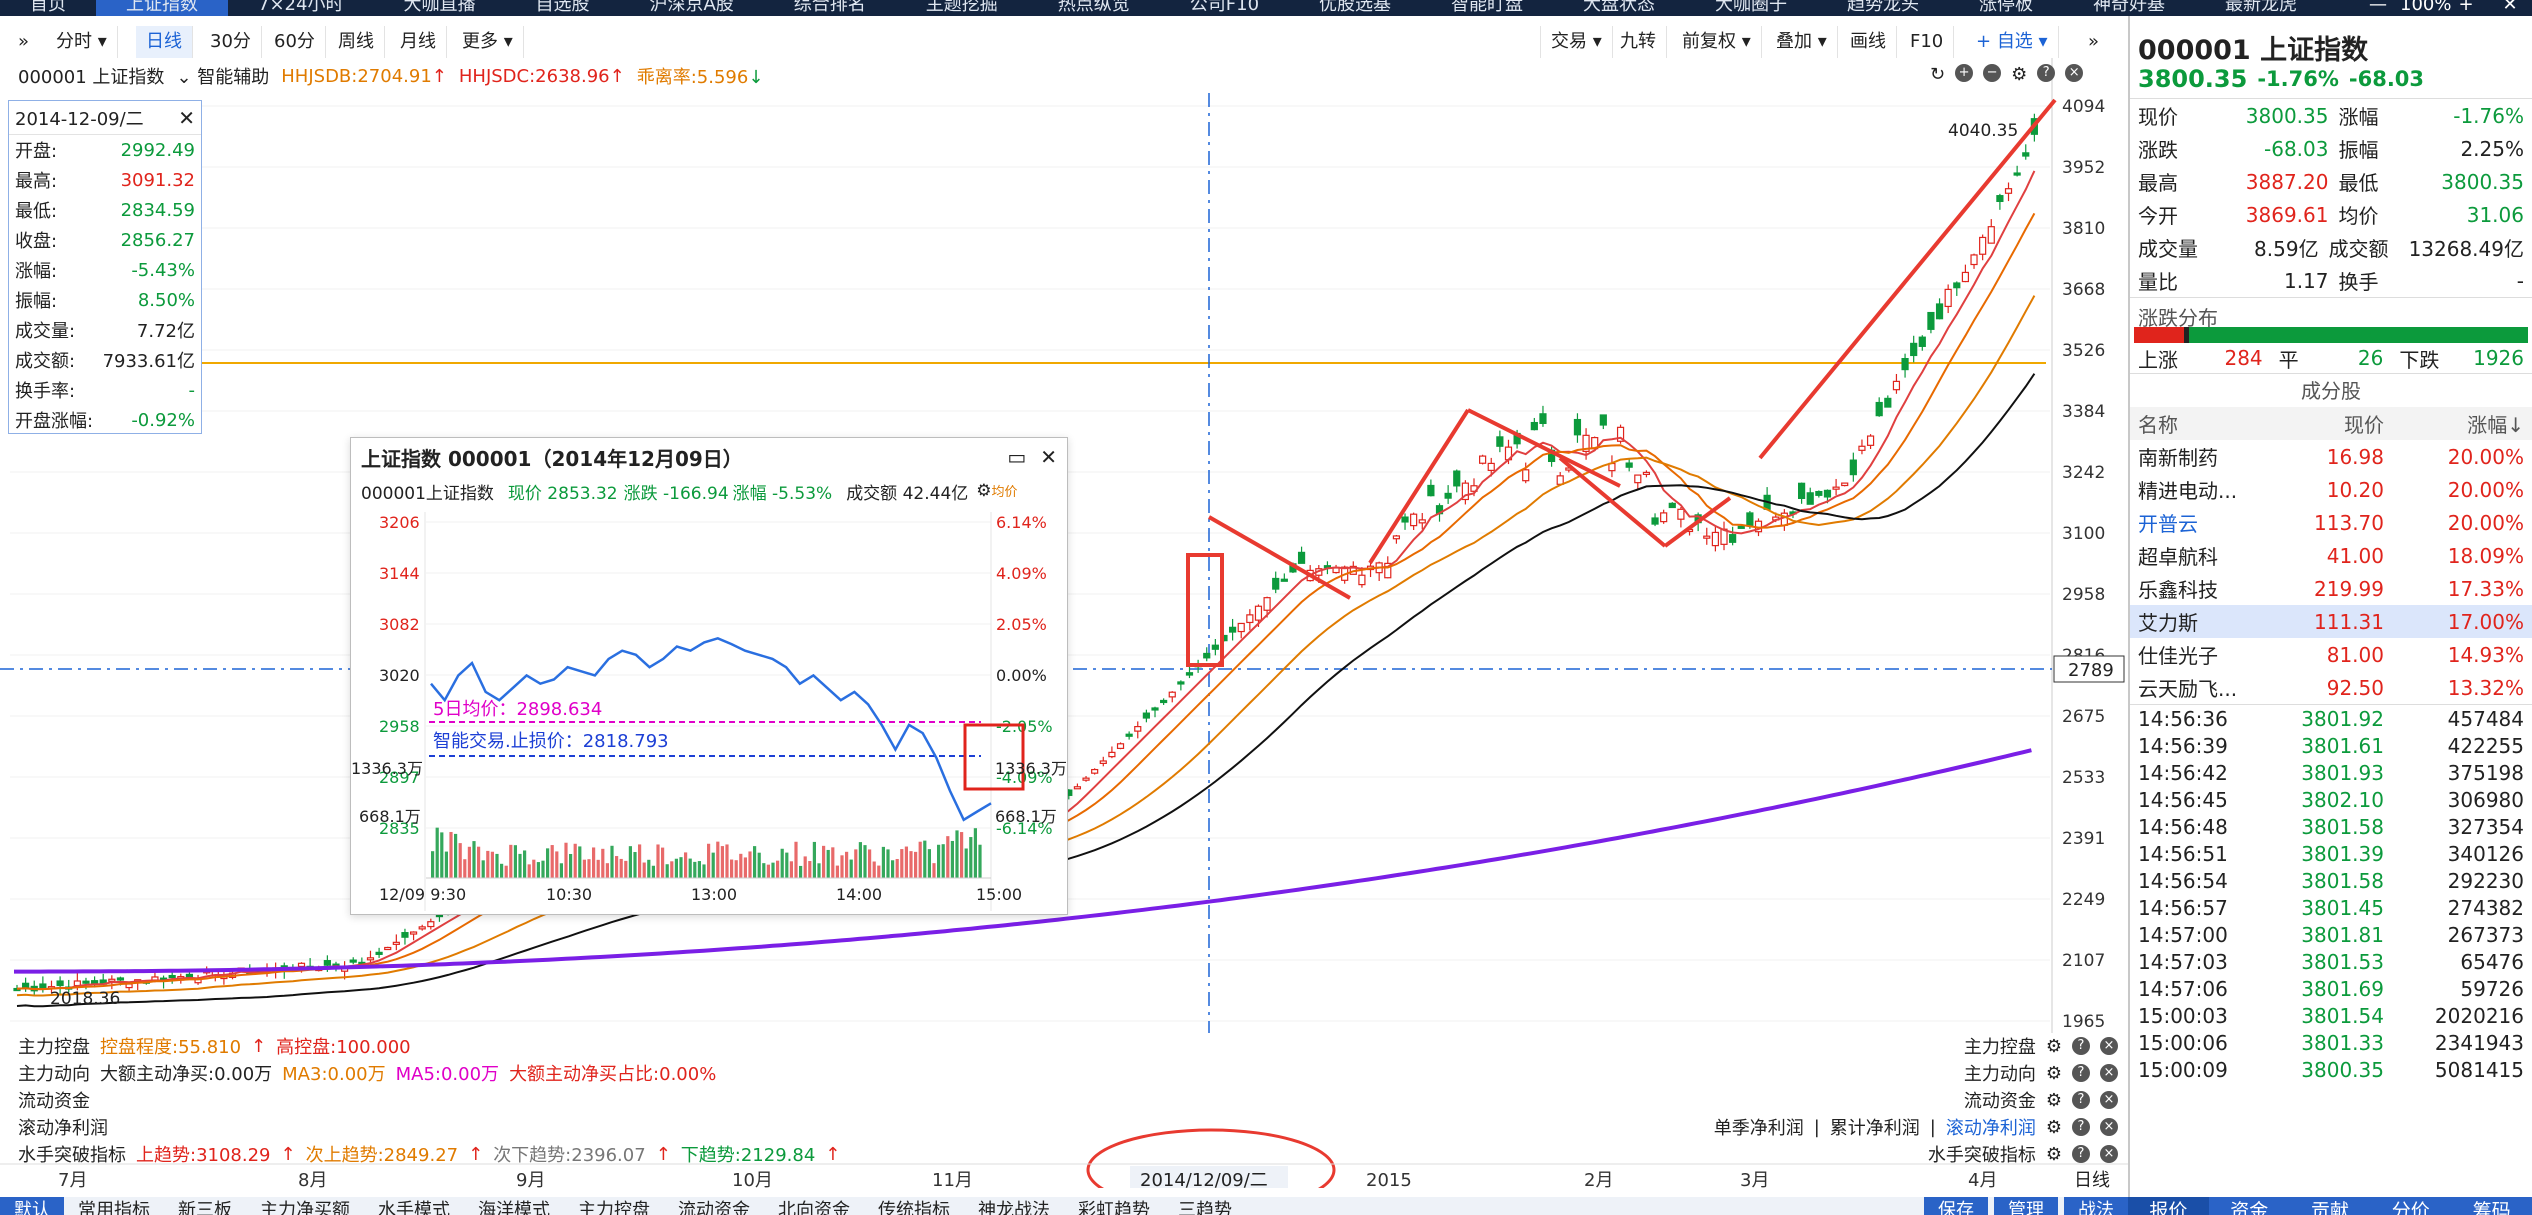  I want to click on reset-icon: ↻, so click(1938, 74).